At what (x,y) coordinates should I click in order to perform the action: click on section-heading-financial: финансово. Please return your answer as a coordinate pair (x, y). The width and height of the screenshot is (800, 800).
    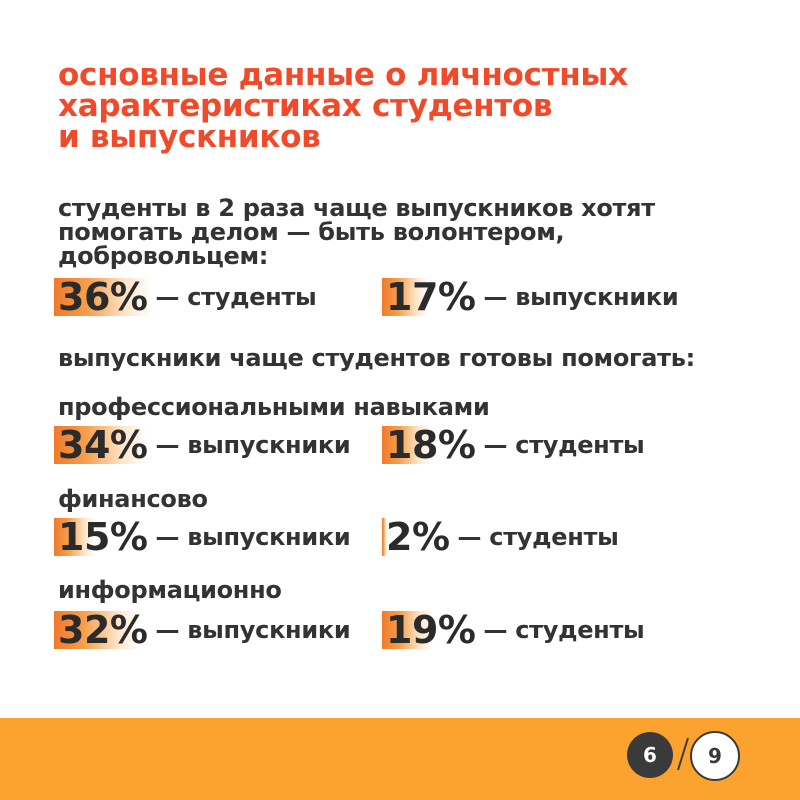
    Looking at the image, I should click on (133, 499).